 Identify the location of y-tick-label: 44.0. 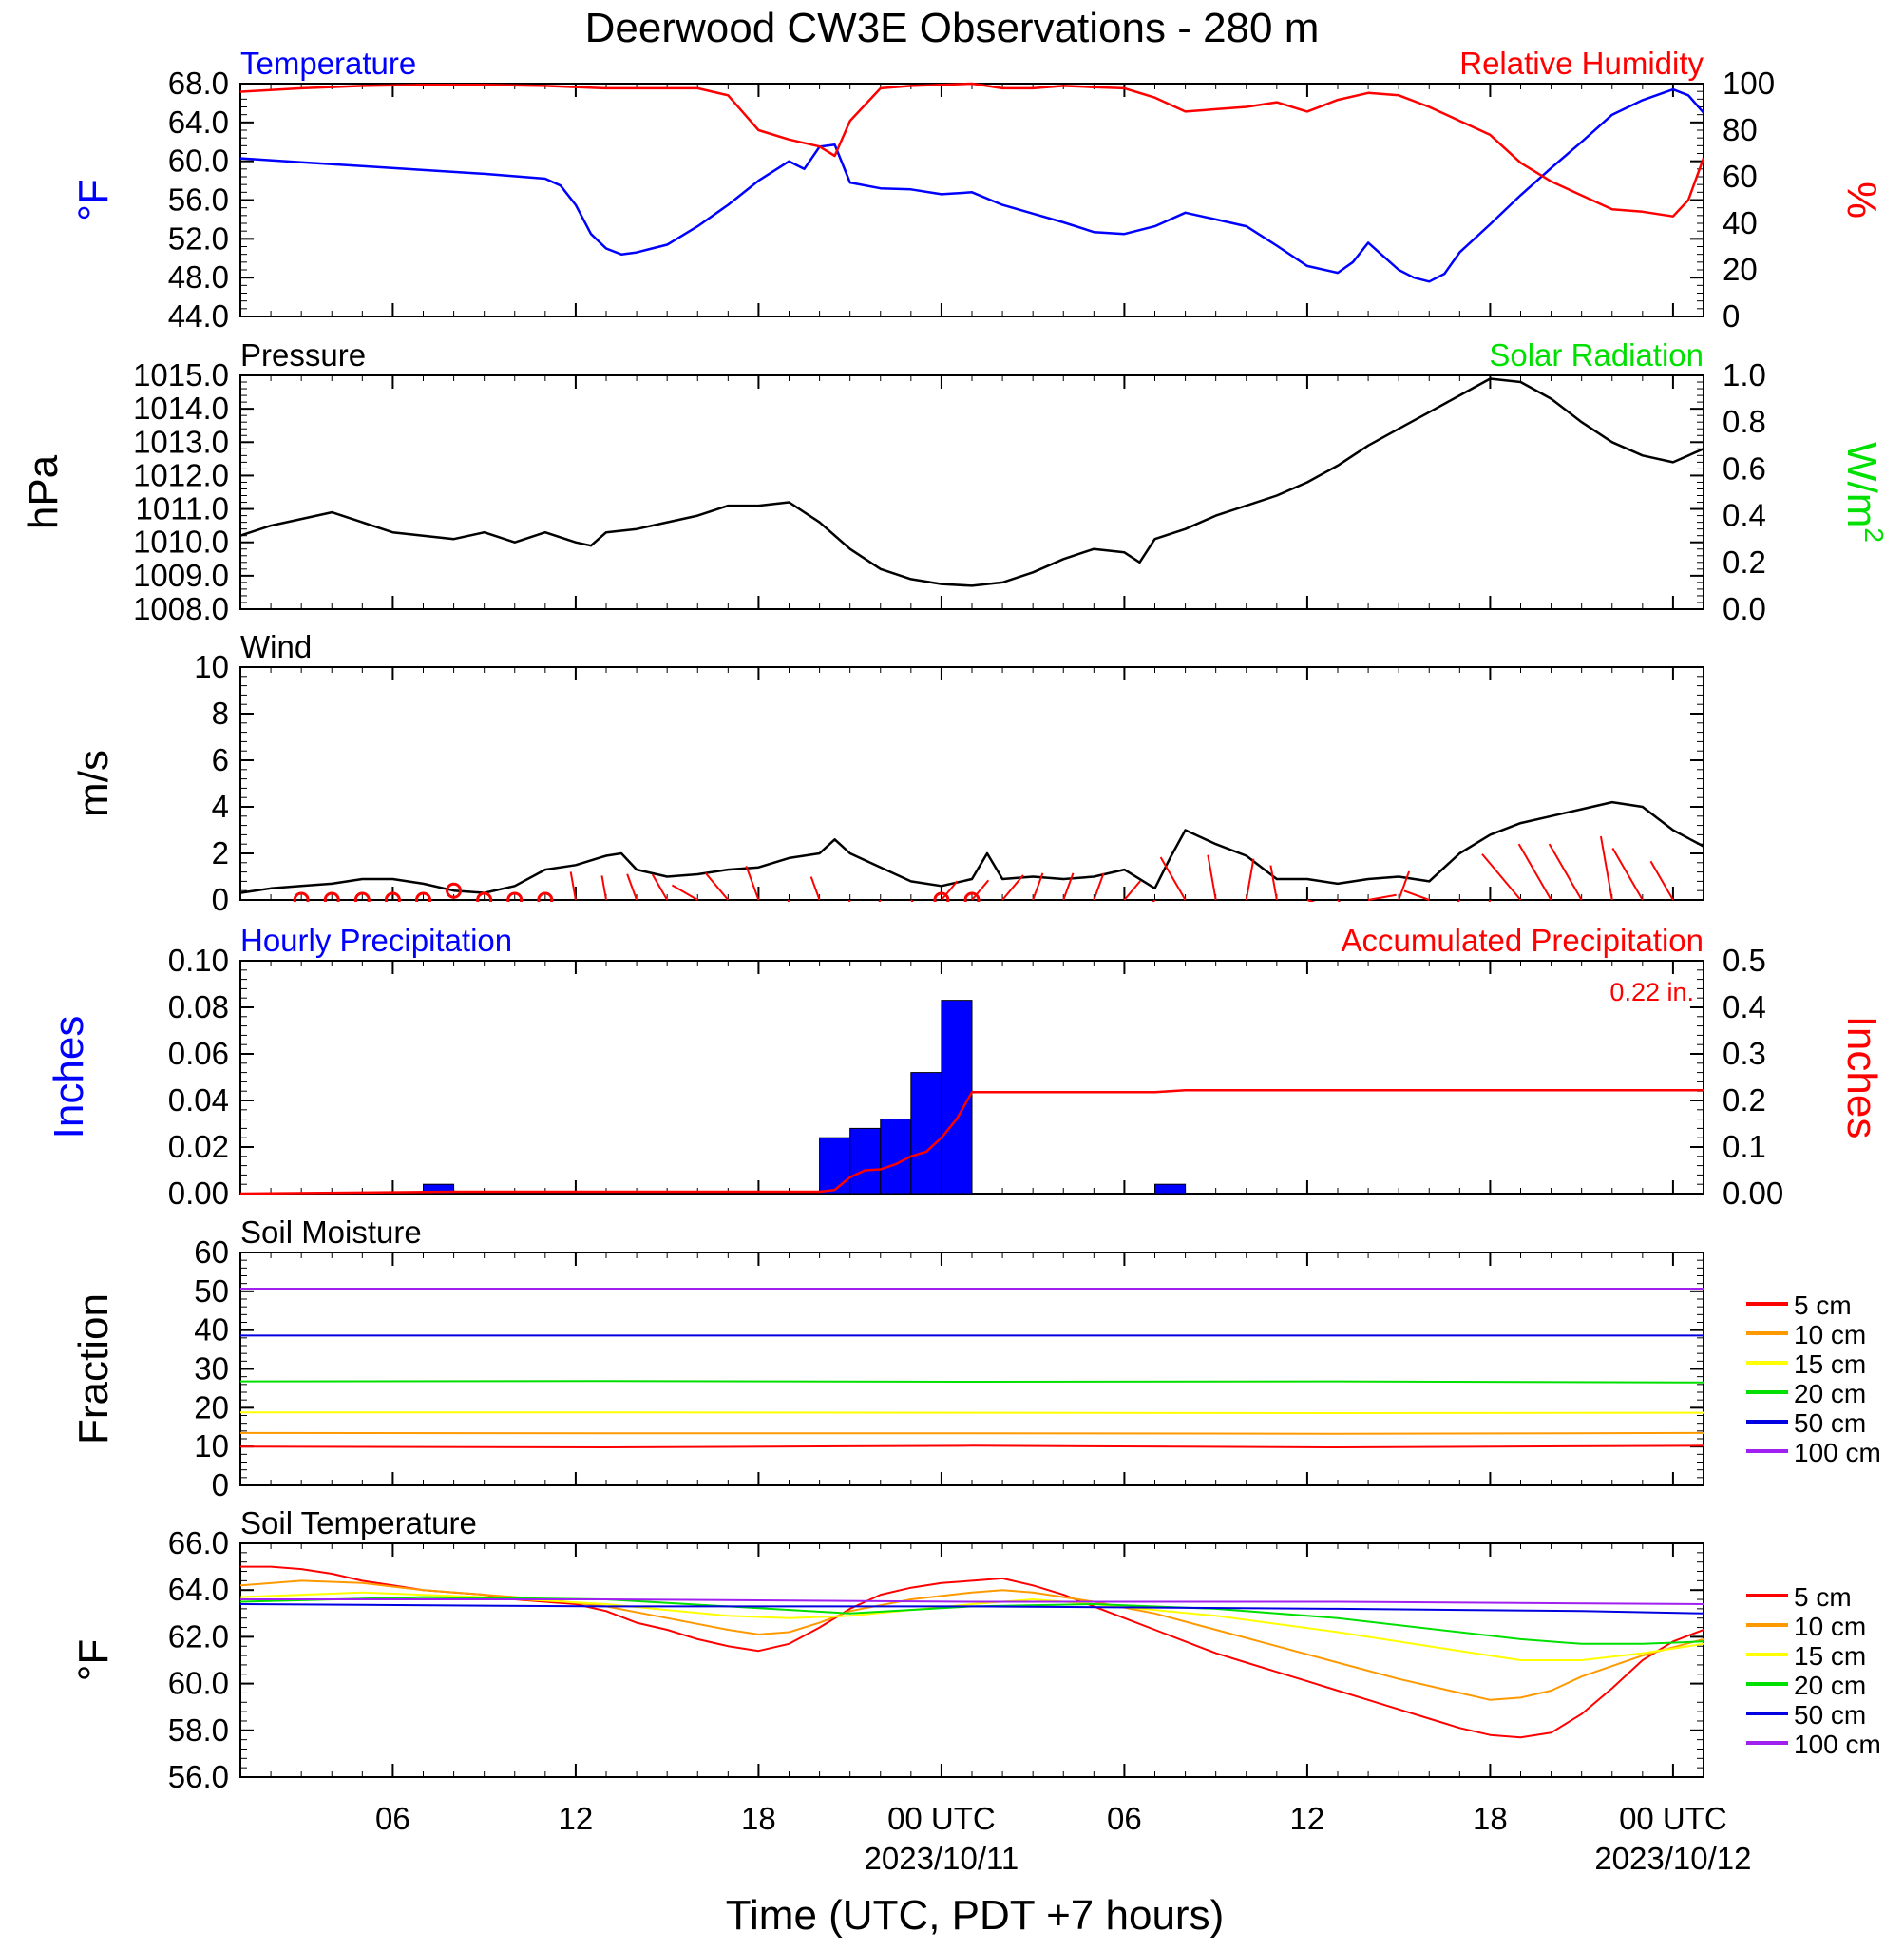
(198, 316).